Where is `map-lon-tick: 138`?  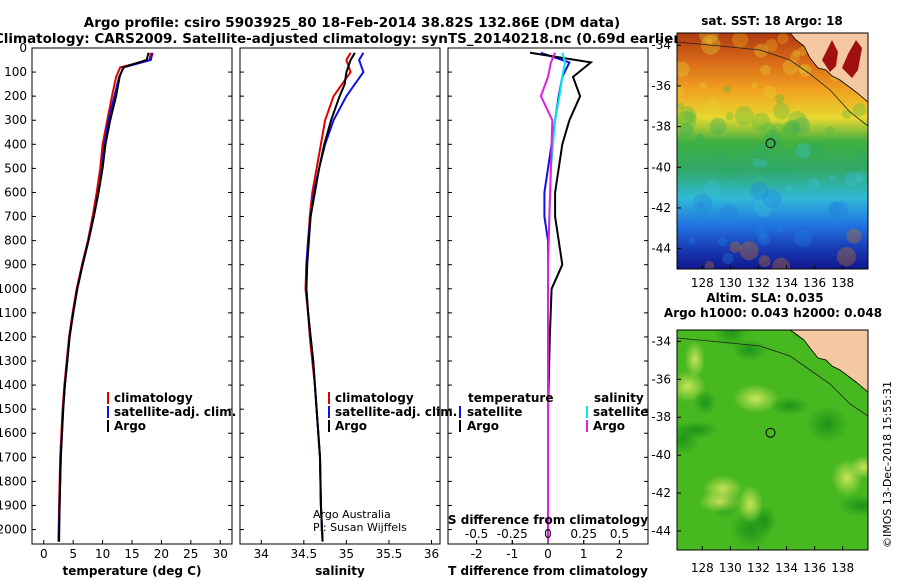
map-lon-tick: 138 is located at coordinates (842, 283).